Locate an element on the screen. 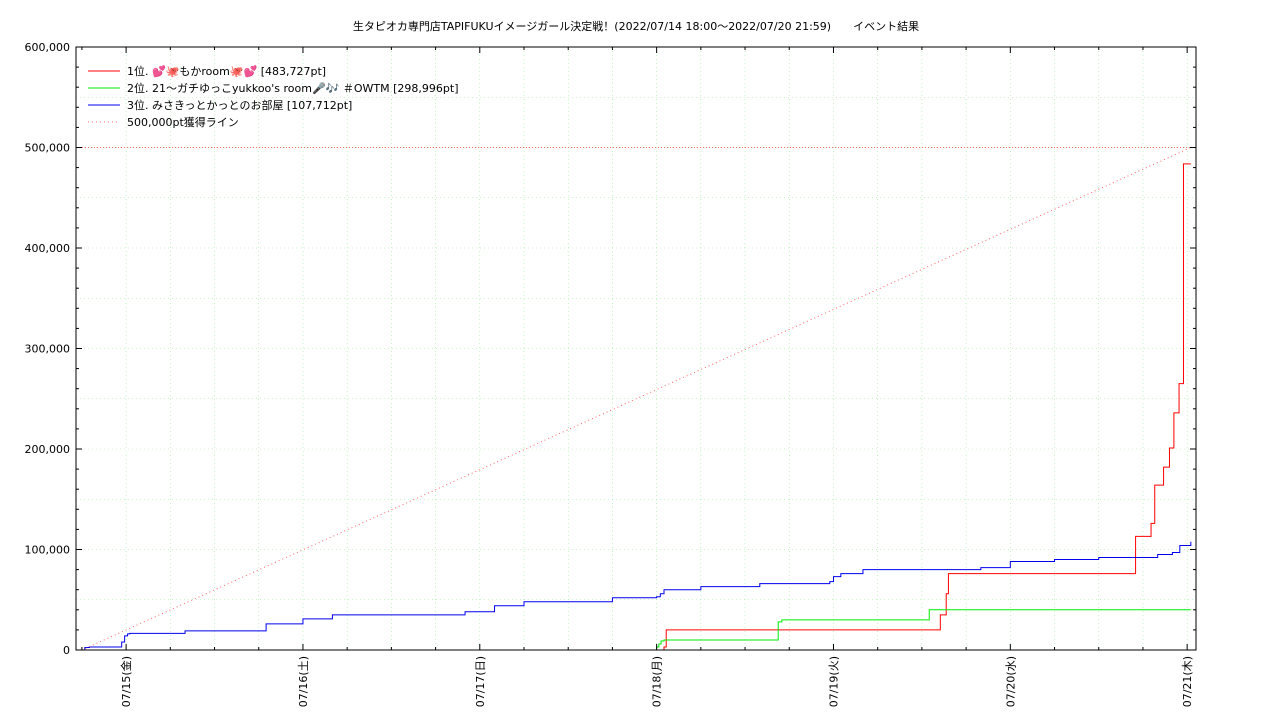  x-tick-label: 07/16(土) is located at coordinates (303, 681).